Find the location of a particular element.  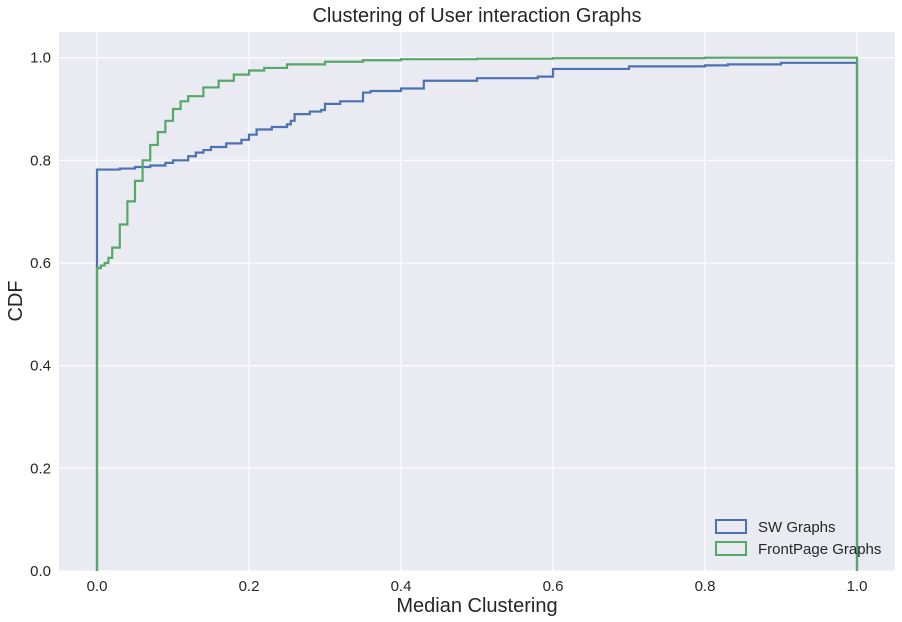

y-tick-labels: 0.0 0.2 0.4 0.6 0.8 1.0 is located at coordinates (40, 315).